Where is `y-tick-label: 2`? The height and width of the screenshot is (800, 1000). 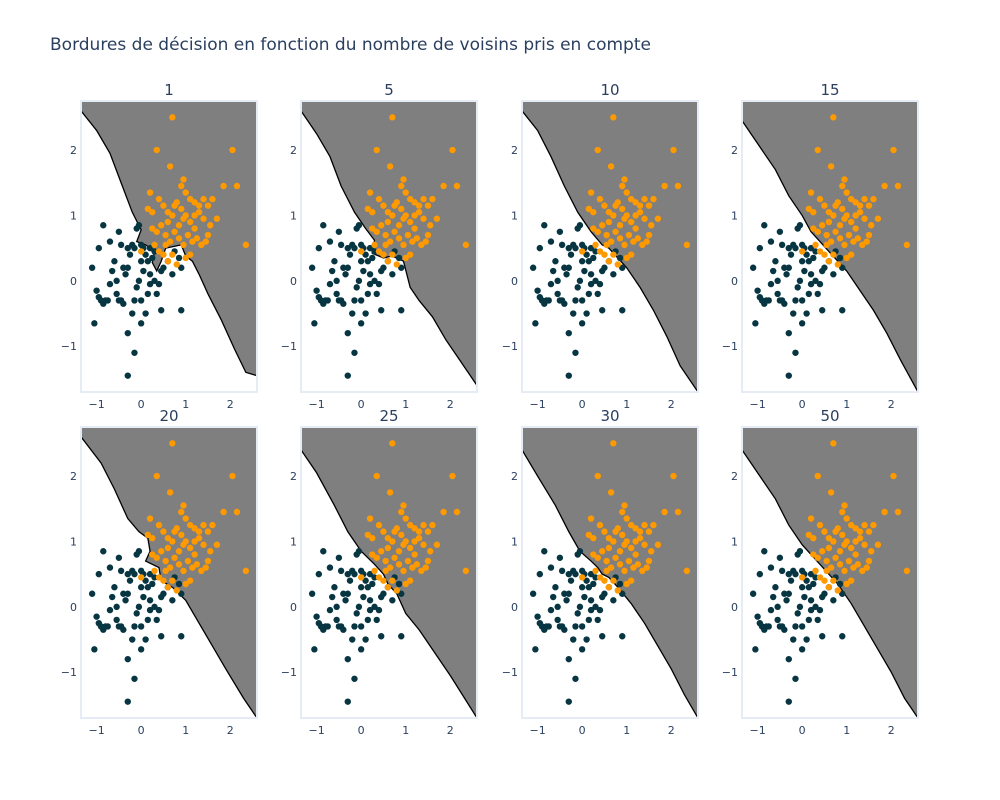 y-tick-label: 2 is located at coordinates (734, 476).